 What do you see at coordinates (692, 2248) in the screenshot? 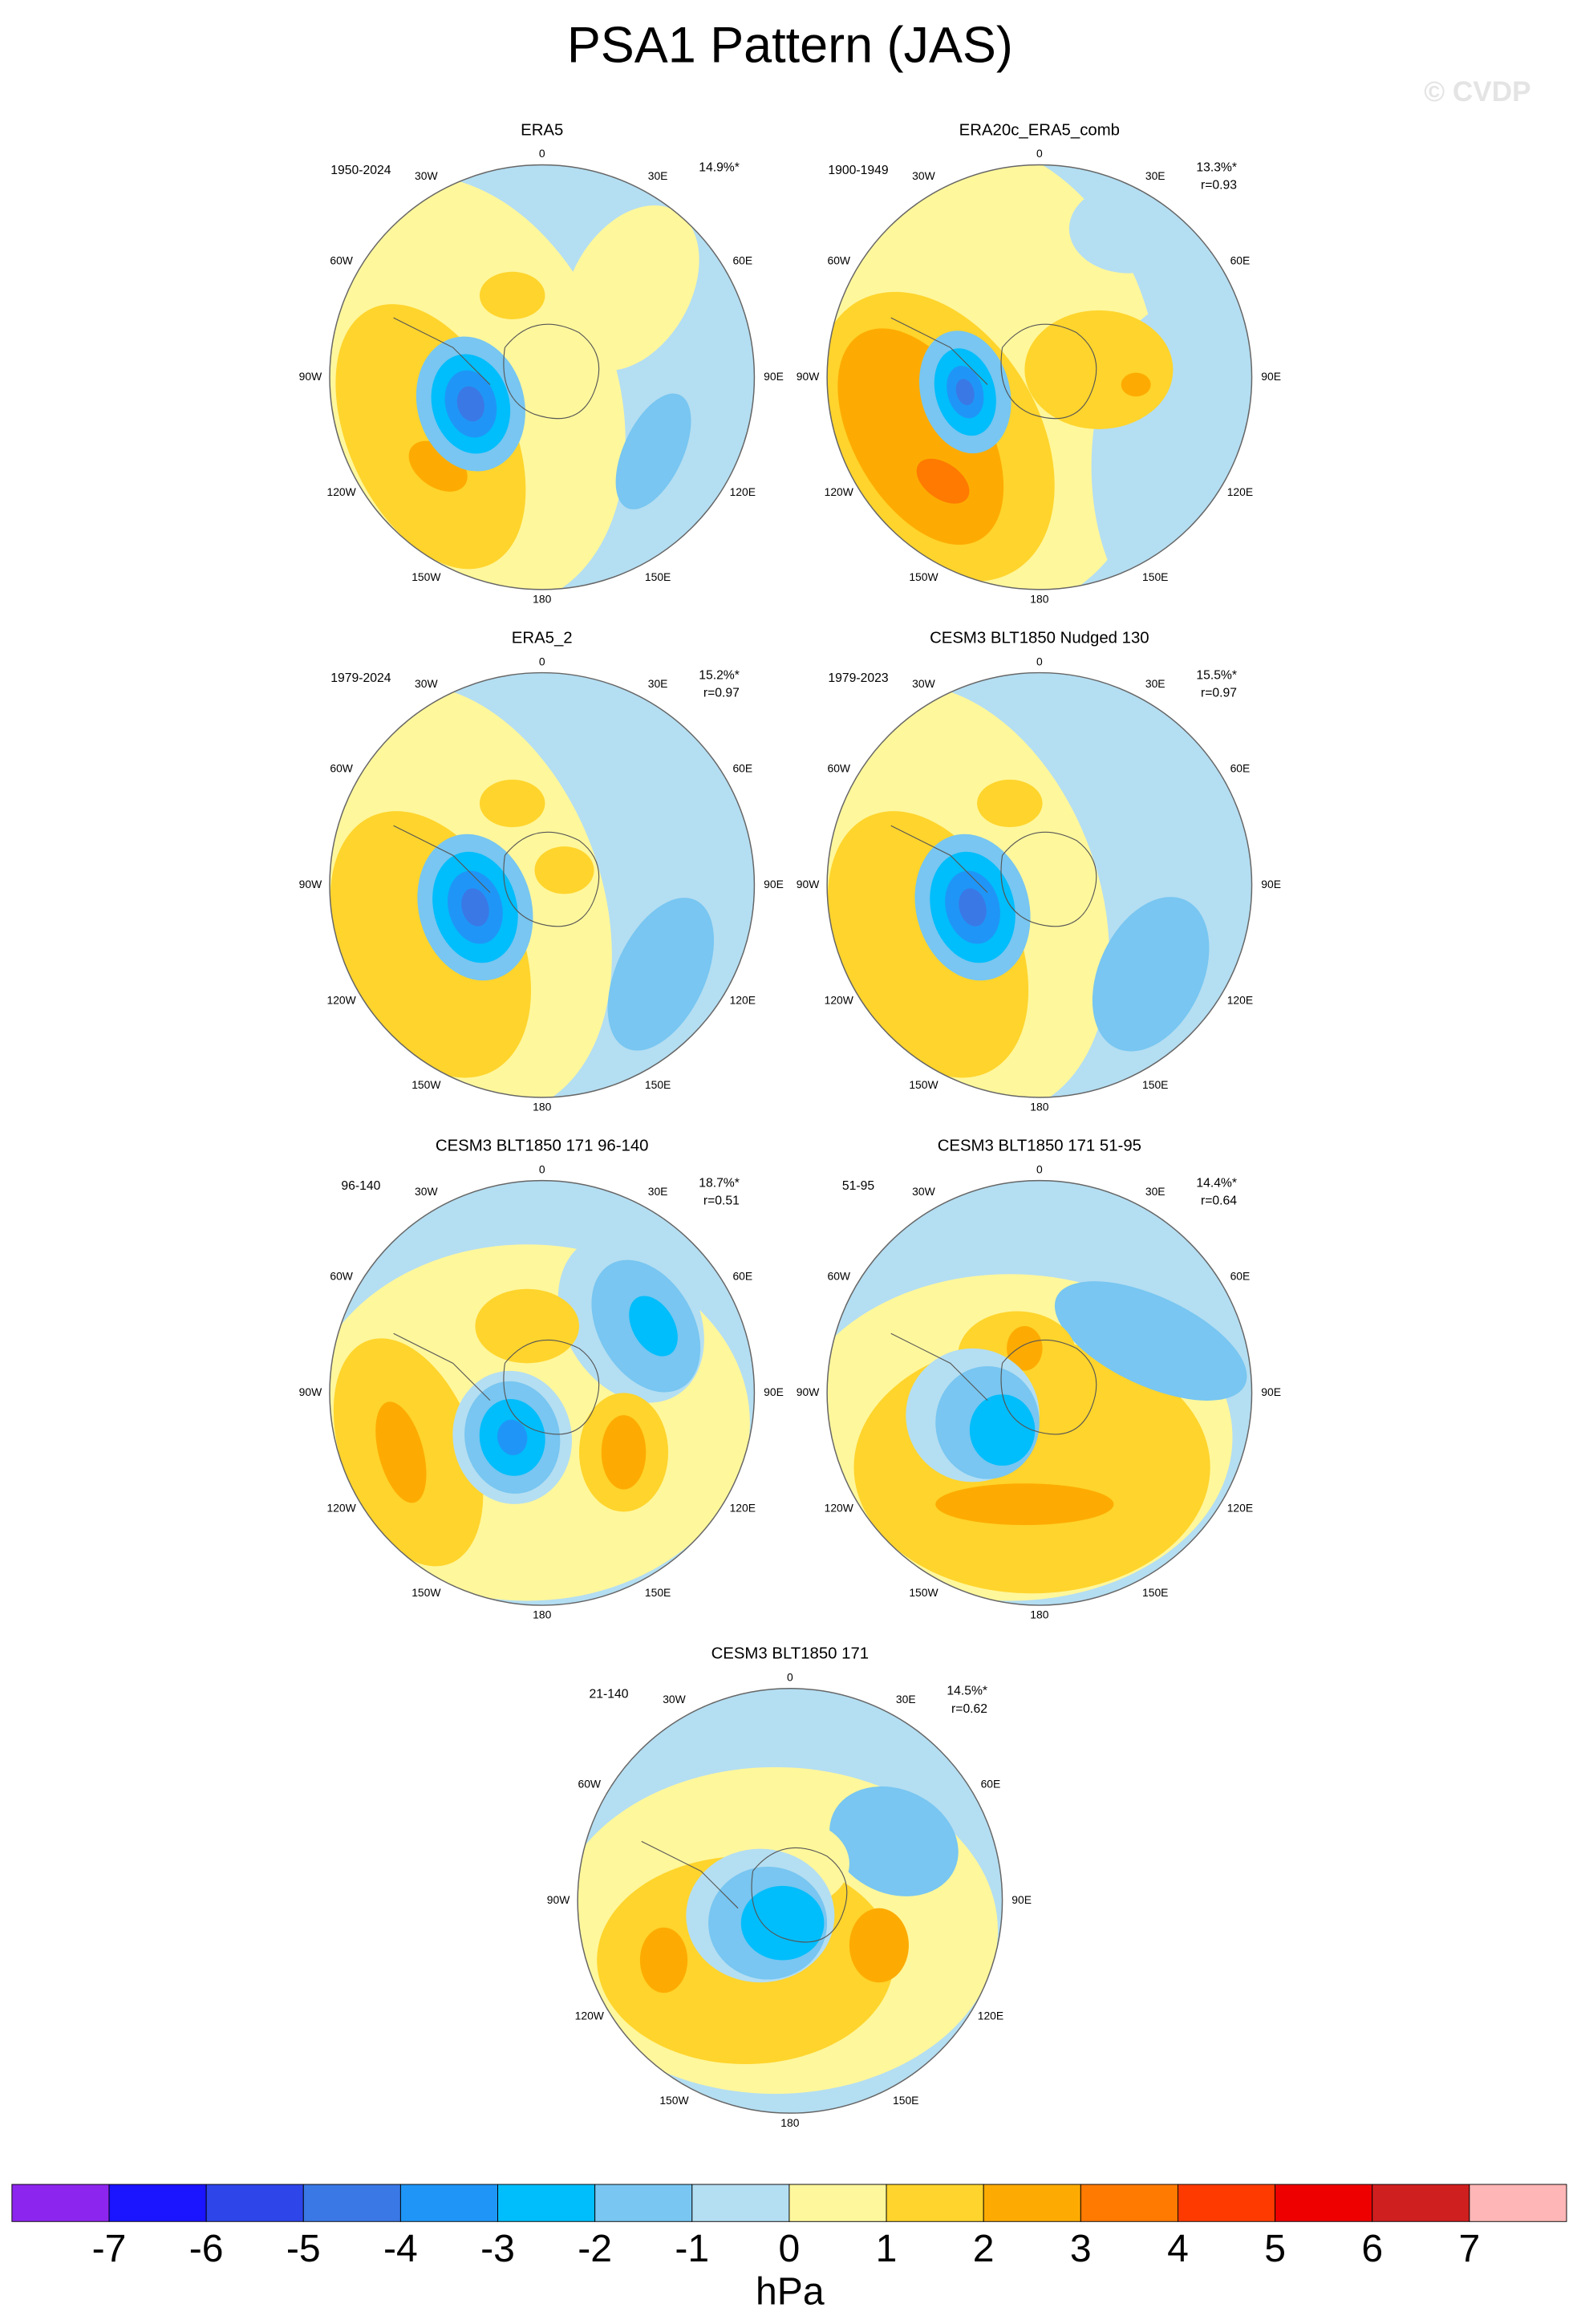
I see `colorbar-tick-label: -1` at bounding box center [692, 2248].